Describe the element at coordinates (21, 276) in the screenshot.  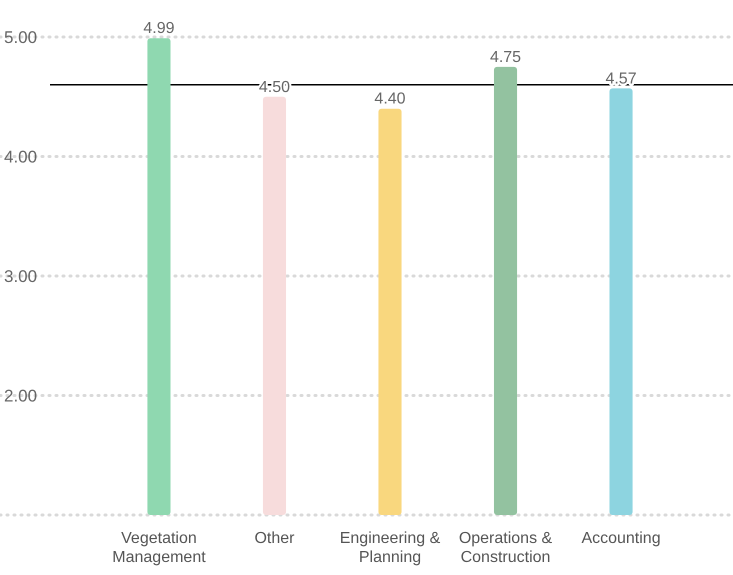
I see `y-tick-label: 3.00` at that location.